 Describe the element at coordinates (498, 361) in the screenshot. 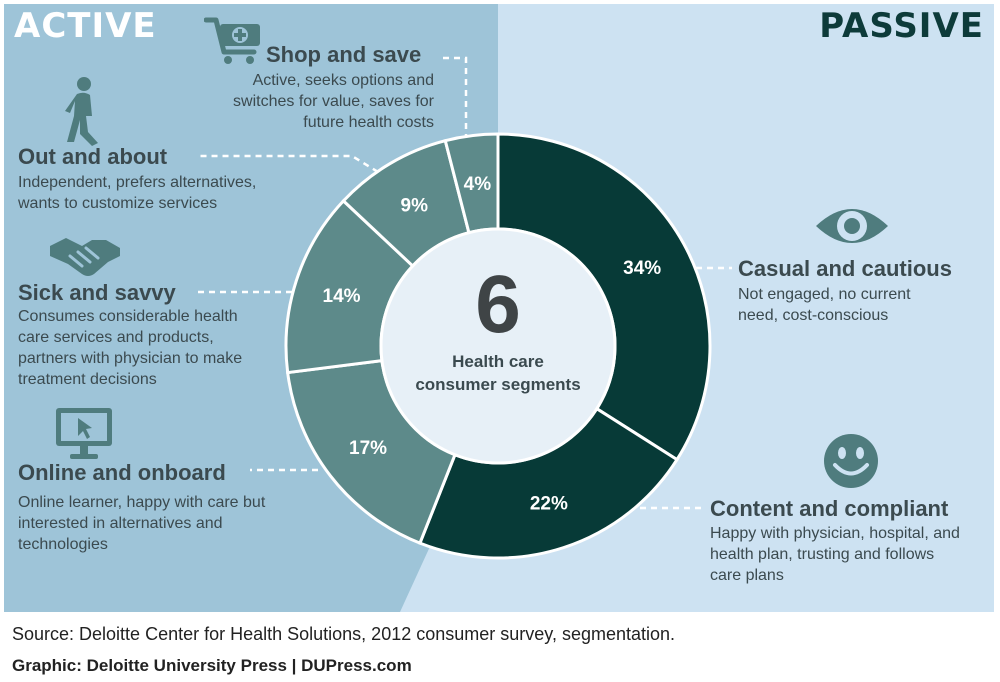

I see `center-caption-line1: Health care` at that location.